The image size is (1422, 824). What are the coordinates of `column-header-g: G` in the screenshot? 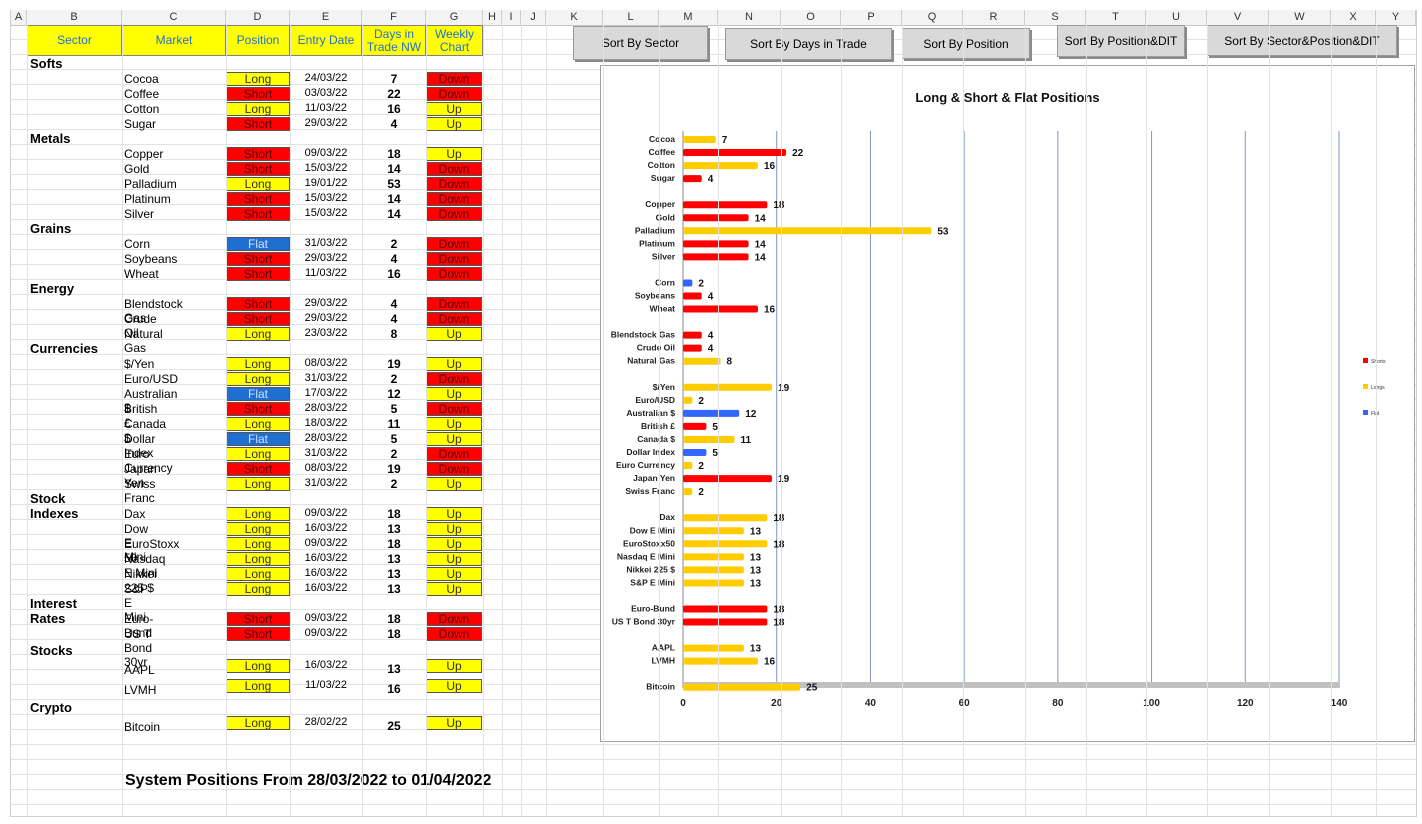 It's located at (454, 17).